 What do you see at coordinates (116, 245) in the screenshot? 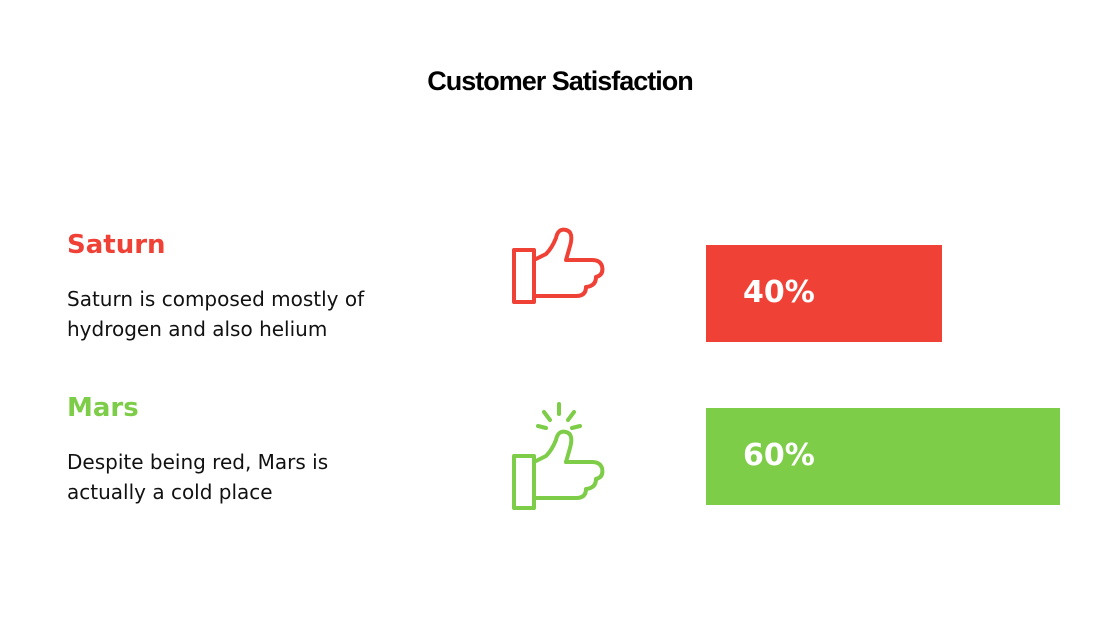
I see `category-name: Saturn` at bounding box center [116, 245].